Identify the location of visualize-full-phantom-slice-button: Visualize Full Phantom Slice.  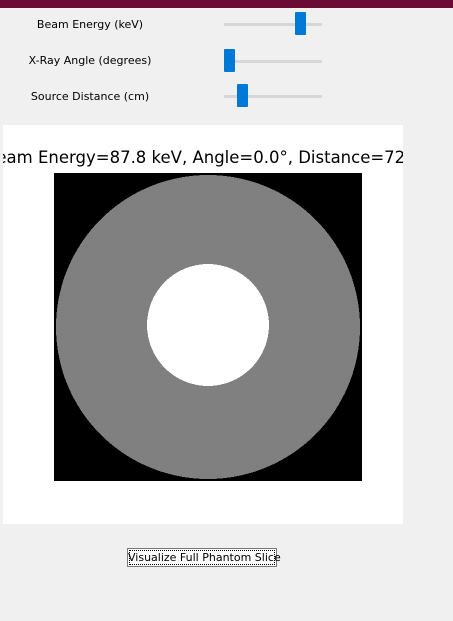
(204, 557).